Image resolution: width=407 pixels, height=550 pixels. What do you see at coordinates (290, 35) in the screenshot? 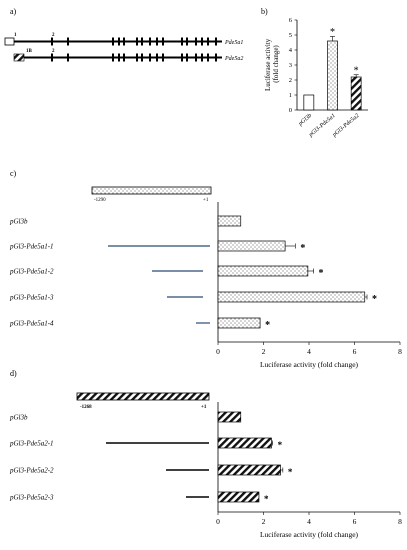
I see `y-tick-label: 5` at bounding box center [290, 35].